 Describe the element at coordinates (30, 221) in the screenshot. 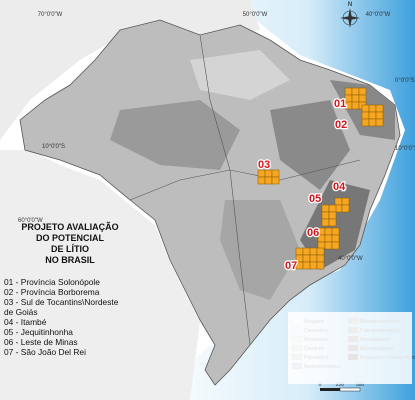

I see `coordinate-label: 60°0'0"W` at that location.